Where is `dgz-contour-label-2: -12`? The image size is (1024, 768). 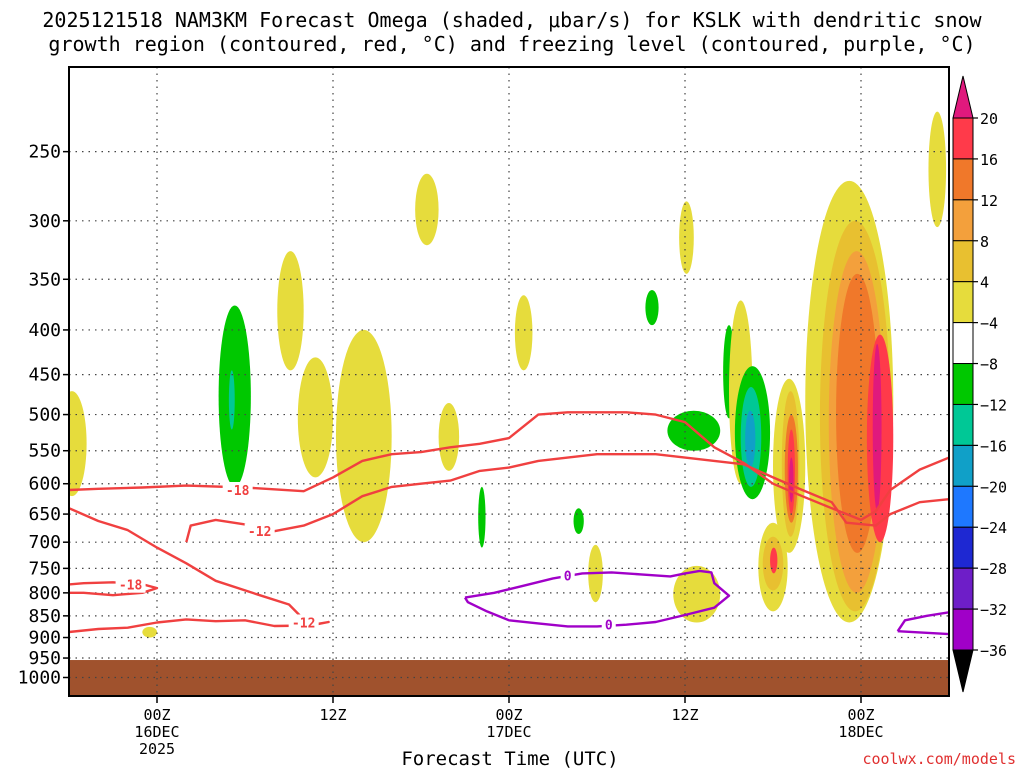 dgz-contour-label-2: -12 is located at coordinates (259, 532).